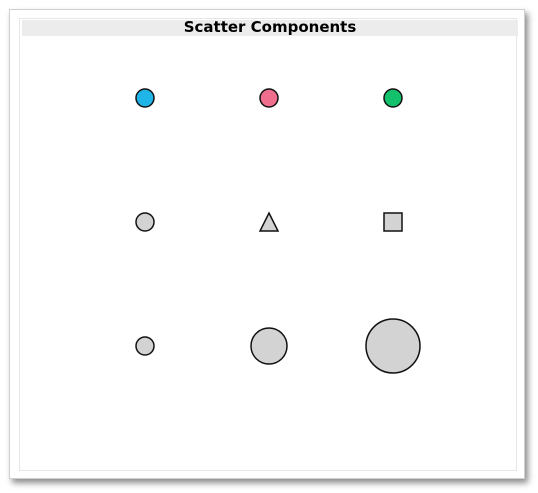  Describe the element at coordinates (393, 98) in the screenshot. I see `scatter-point-circle-green` at that location.